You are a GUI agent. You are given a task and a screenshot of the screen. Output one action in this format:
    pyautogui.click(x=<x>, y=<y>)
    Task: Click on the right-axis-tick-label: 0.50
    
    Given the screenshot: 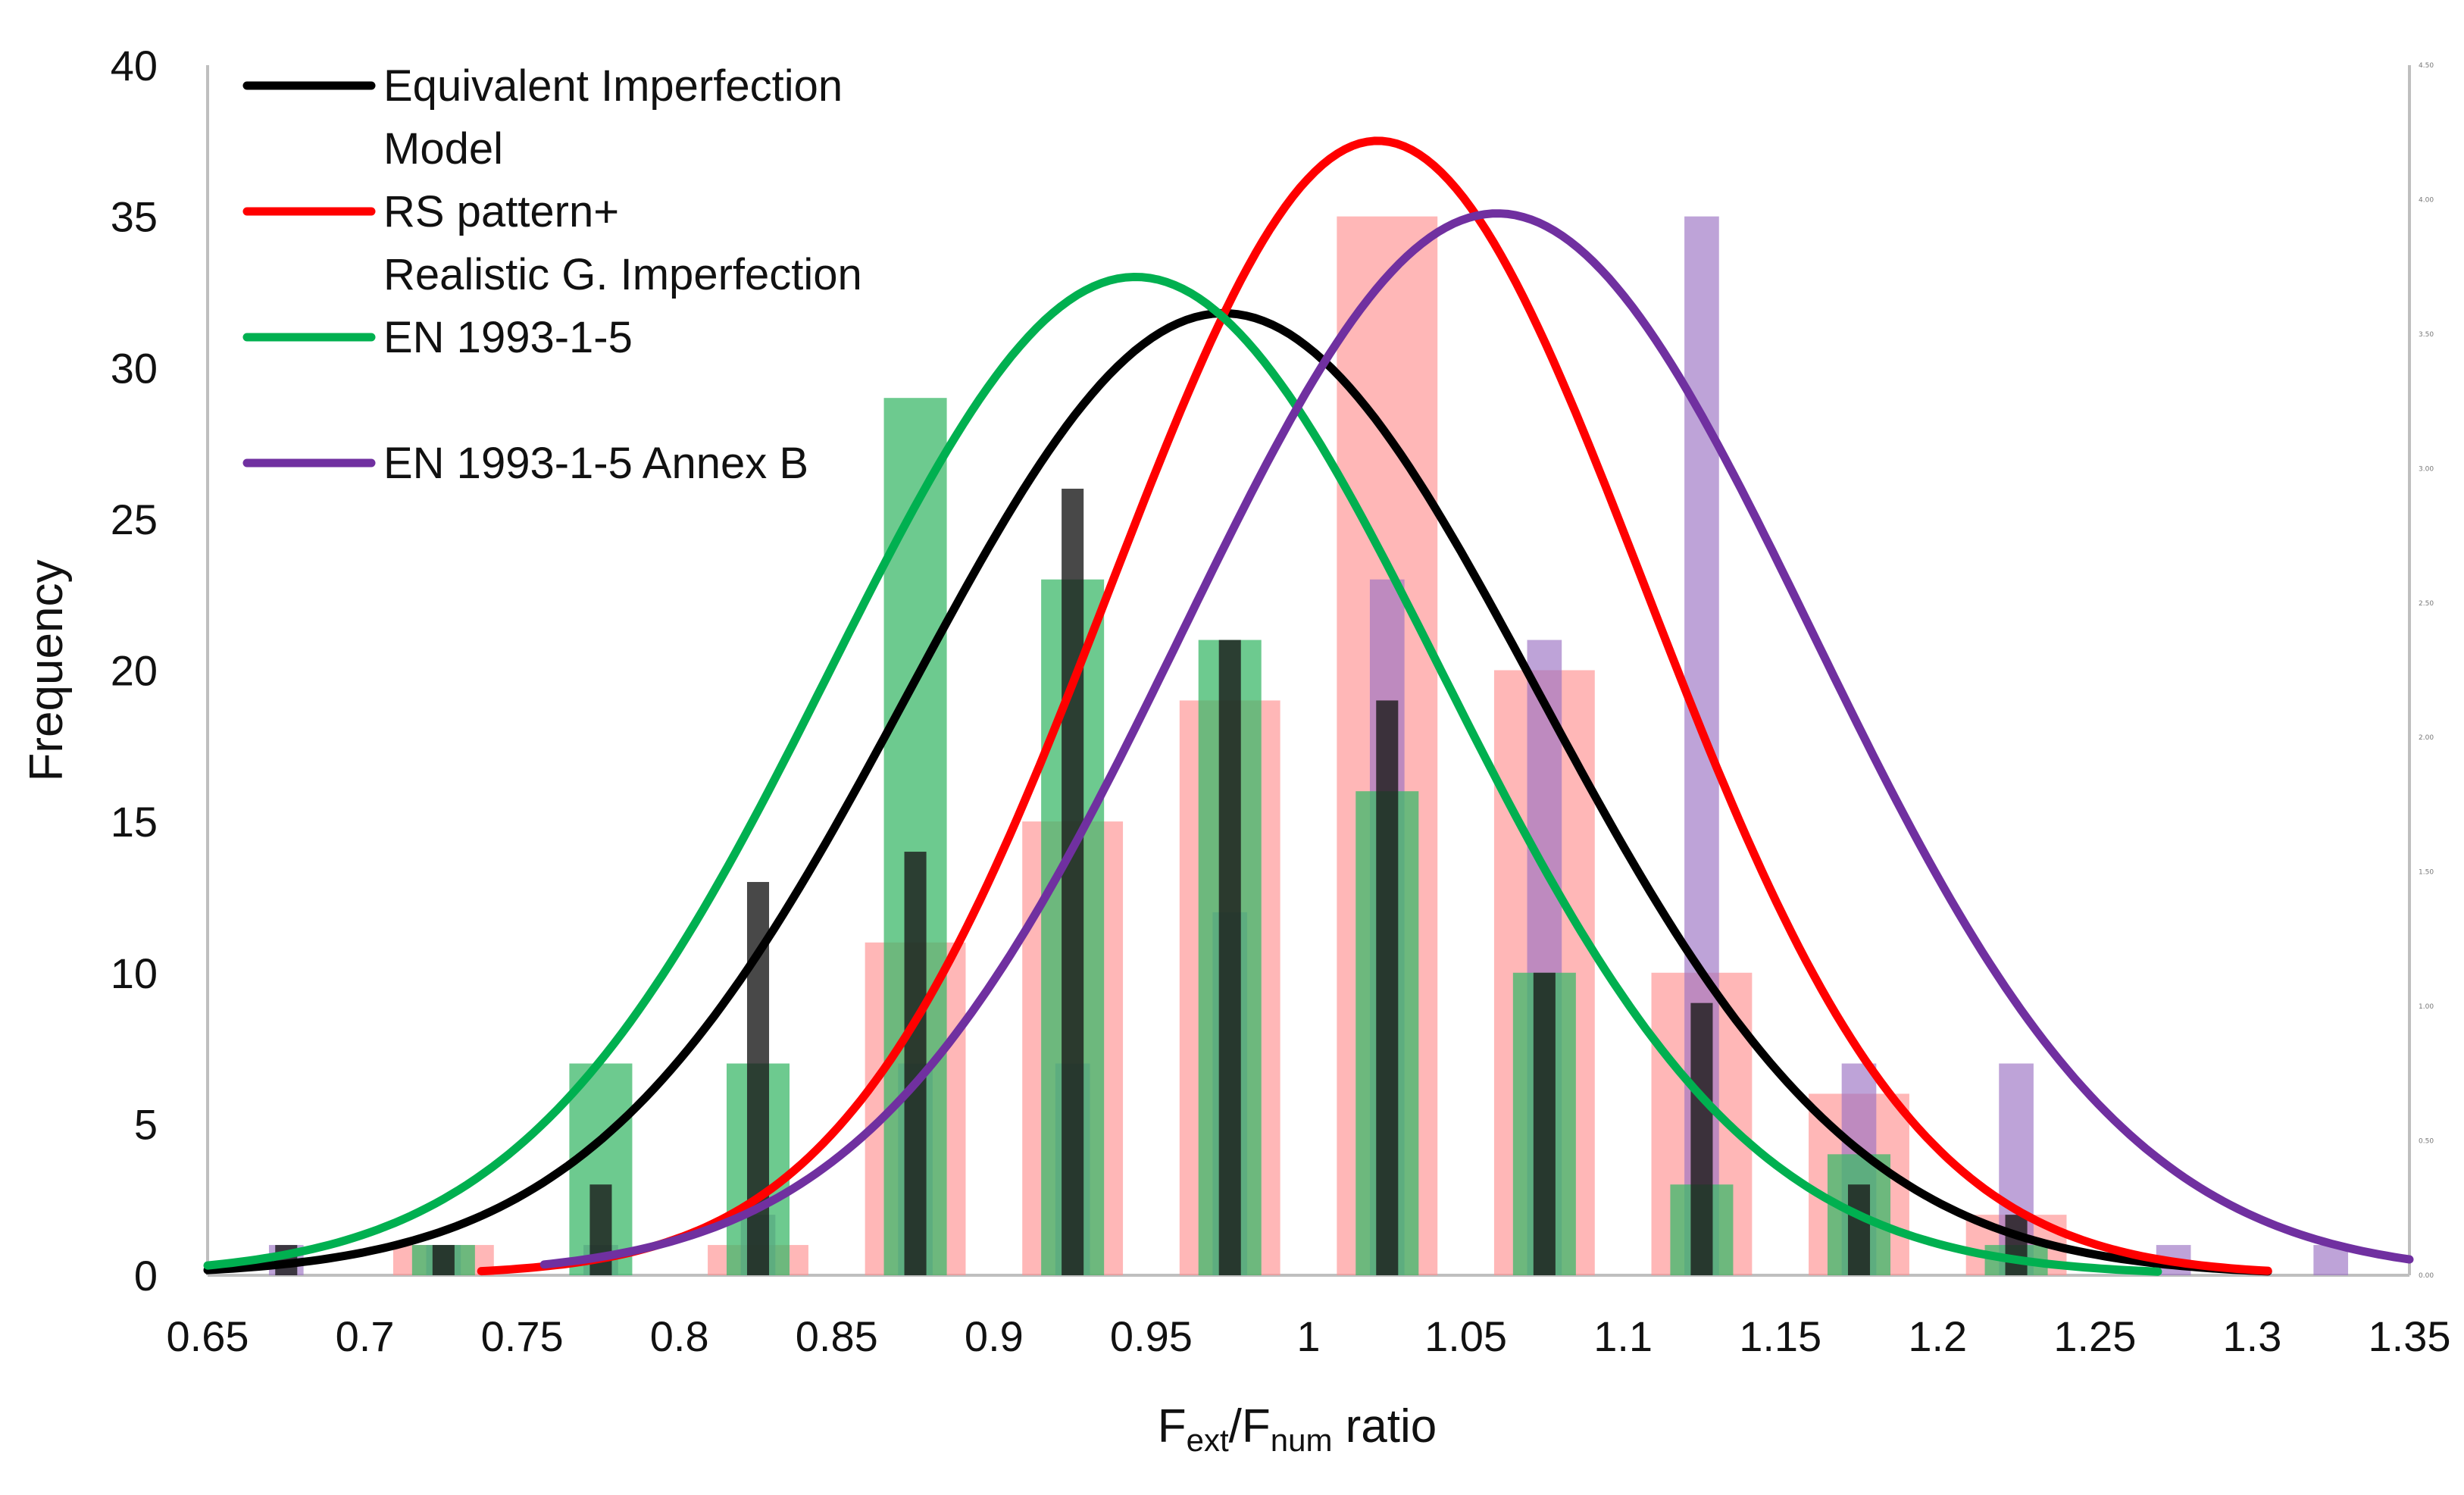 What is the action you would take?
    pyautogui.click(x=2426, y=1142)
    